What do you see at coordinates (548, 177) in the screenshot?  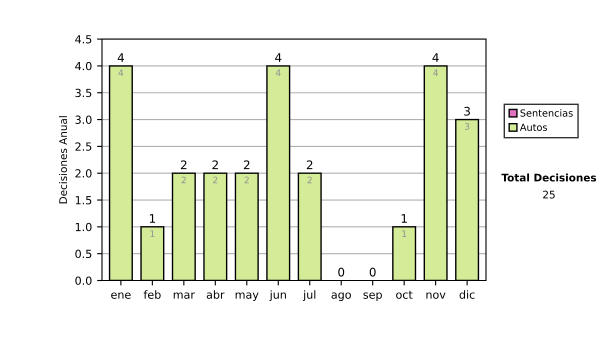 I see `text: Total Decisiones` at bounding box center [548, 177].